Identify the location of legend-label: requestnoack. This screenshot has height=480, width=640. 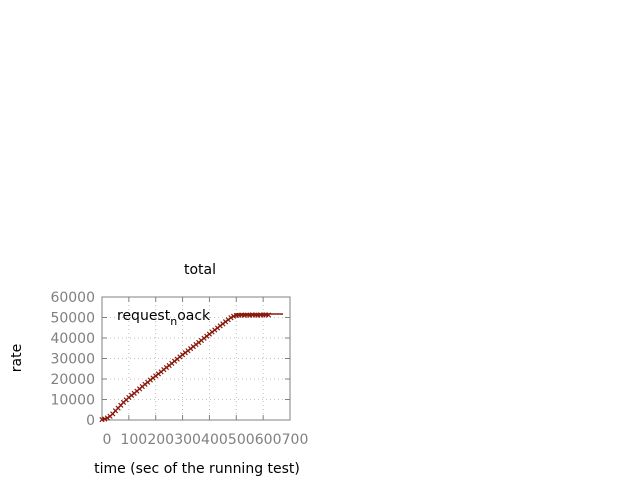
(164, 318).